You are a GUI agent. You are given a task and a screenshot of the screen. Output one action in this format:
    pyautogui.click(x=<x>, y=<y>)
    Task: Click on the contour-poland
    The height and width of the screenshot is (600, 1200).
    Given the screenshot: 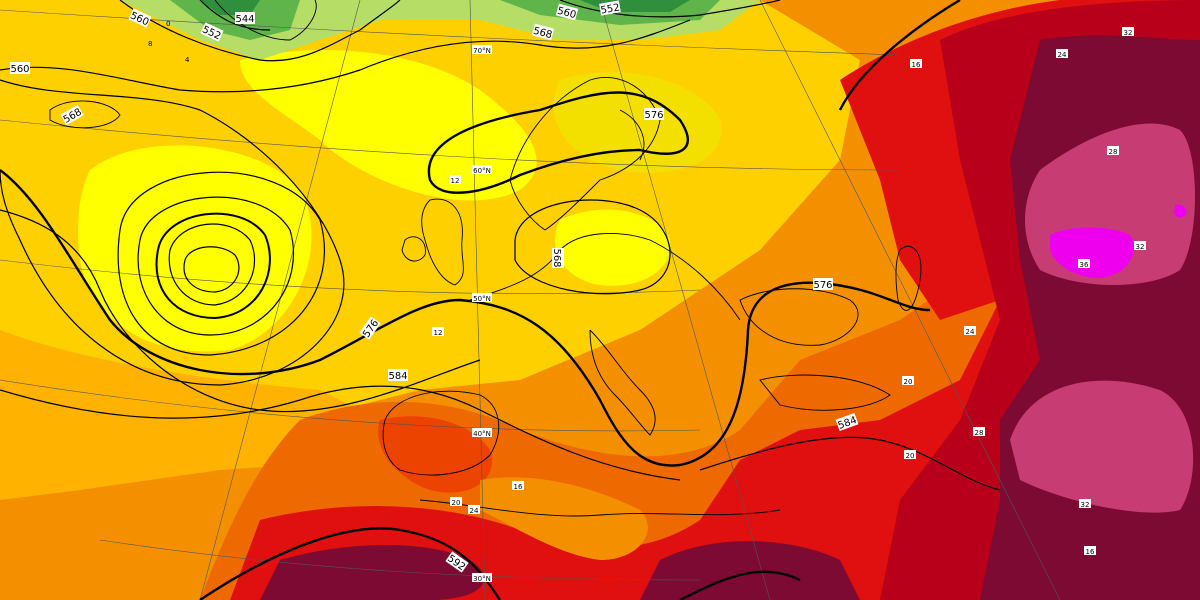 What is the action you would take?
    pyautogui.click(x=592, y=247)
    